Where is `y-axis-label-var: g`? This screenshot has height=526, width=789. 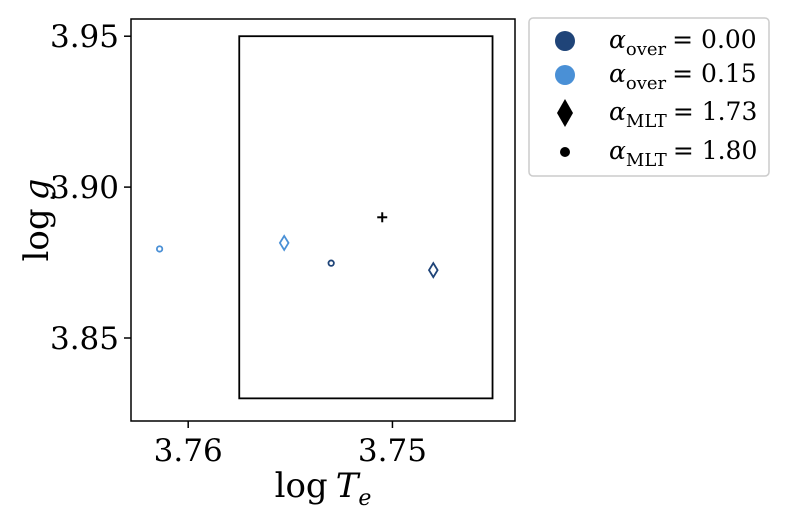 y-axis-label-var: g is located at coordinates (37, 190).